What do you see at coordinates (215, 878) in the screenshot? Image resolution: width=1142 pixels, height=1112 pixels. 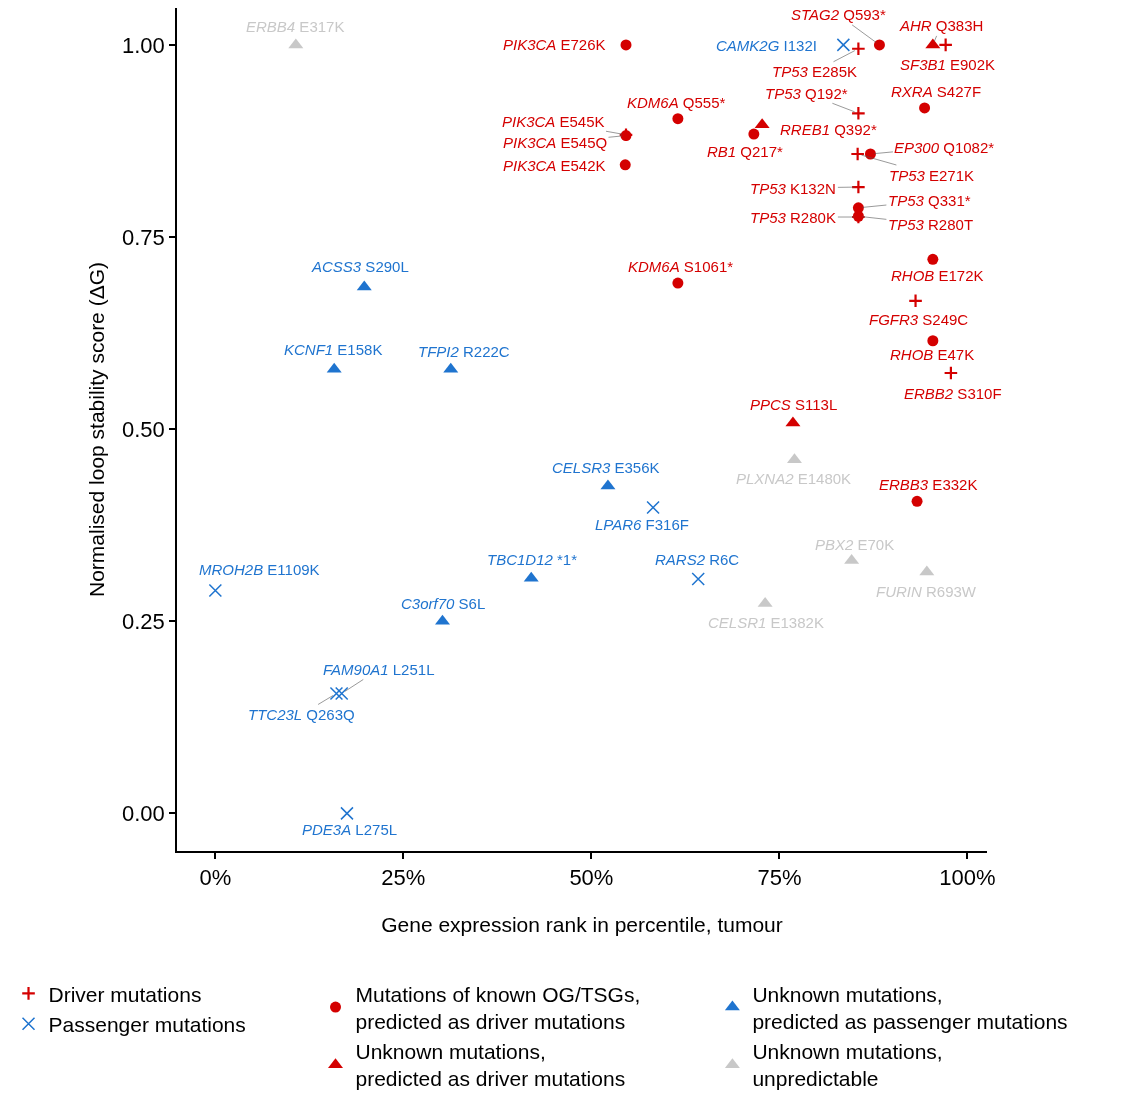 I see `x-tick-label: 0%` at bounding box center [215, 878].